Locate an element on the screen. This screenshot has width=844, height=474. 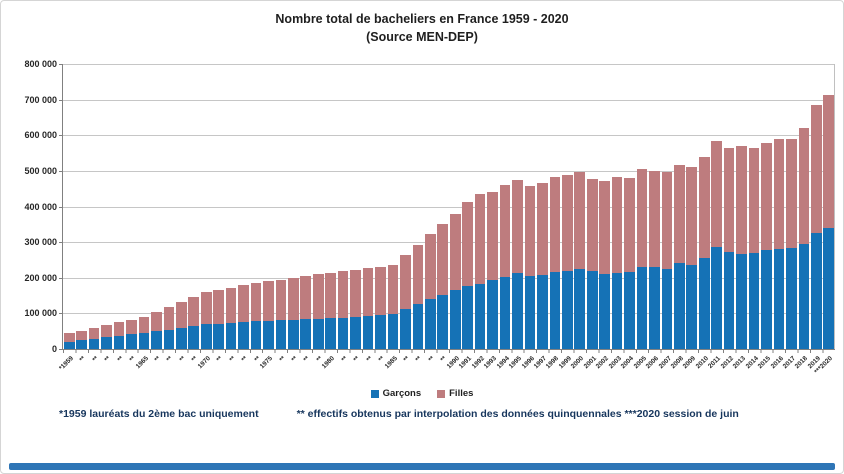
x-axis-label-1998: 1998 is located at coordinates (553, 363).